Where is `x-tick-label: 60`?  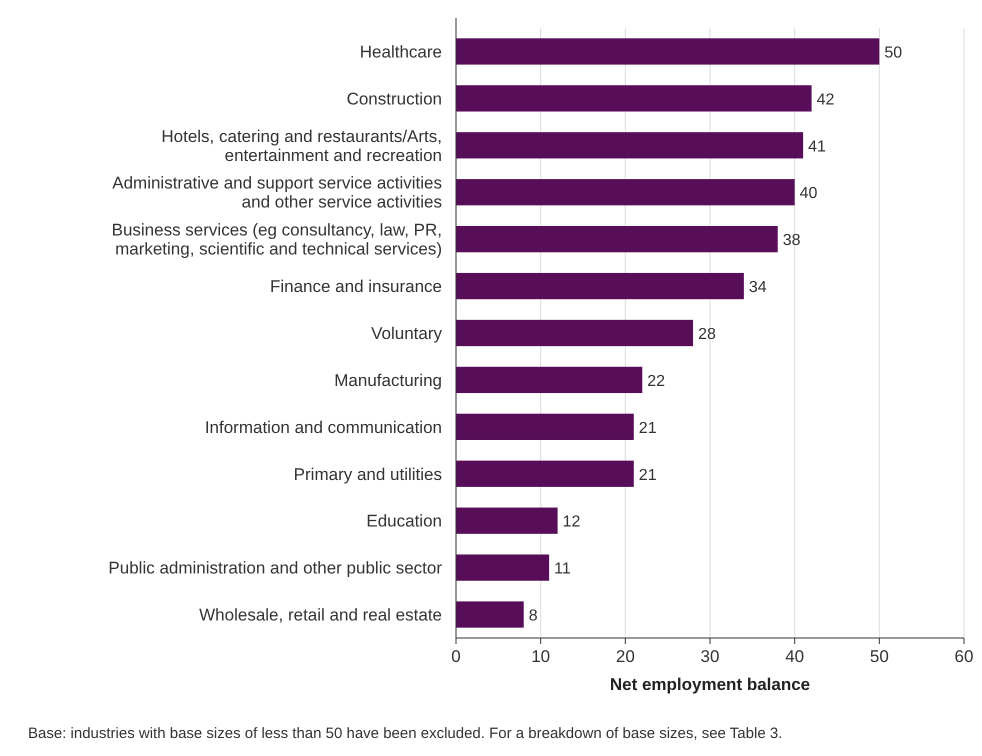
x-tick-label: 60 is located at coordinates (964, 656).